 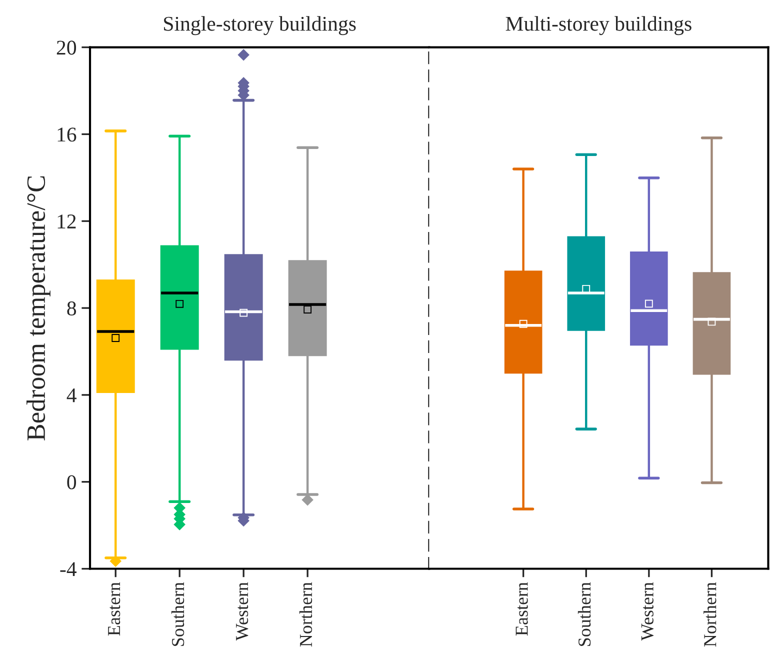 What do you see at coordinates (599, 26) in the screenshot?
I see `chart-title: Multi-storey buildings` at bounding box center [599, 26].